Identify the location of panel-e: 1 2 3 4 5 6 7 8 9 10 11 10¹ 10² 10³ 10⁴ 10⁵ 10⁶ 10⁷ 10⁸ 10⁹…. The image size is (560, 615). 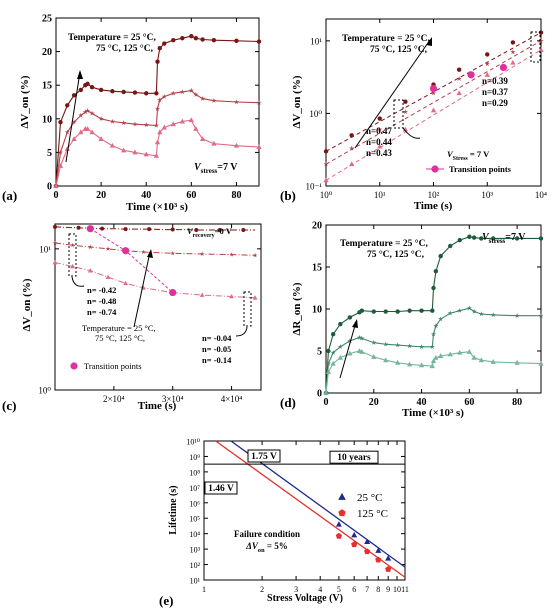
(284, 523).